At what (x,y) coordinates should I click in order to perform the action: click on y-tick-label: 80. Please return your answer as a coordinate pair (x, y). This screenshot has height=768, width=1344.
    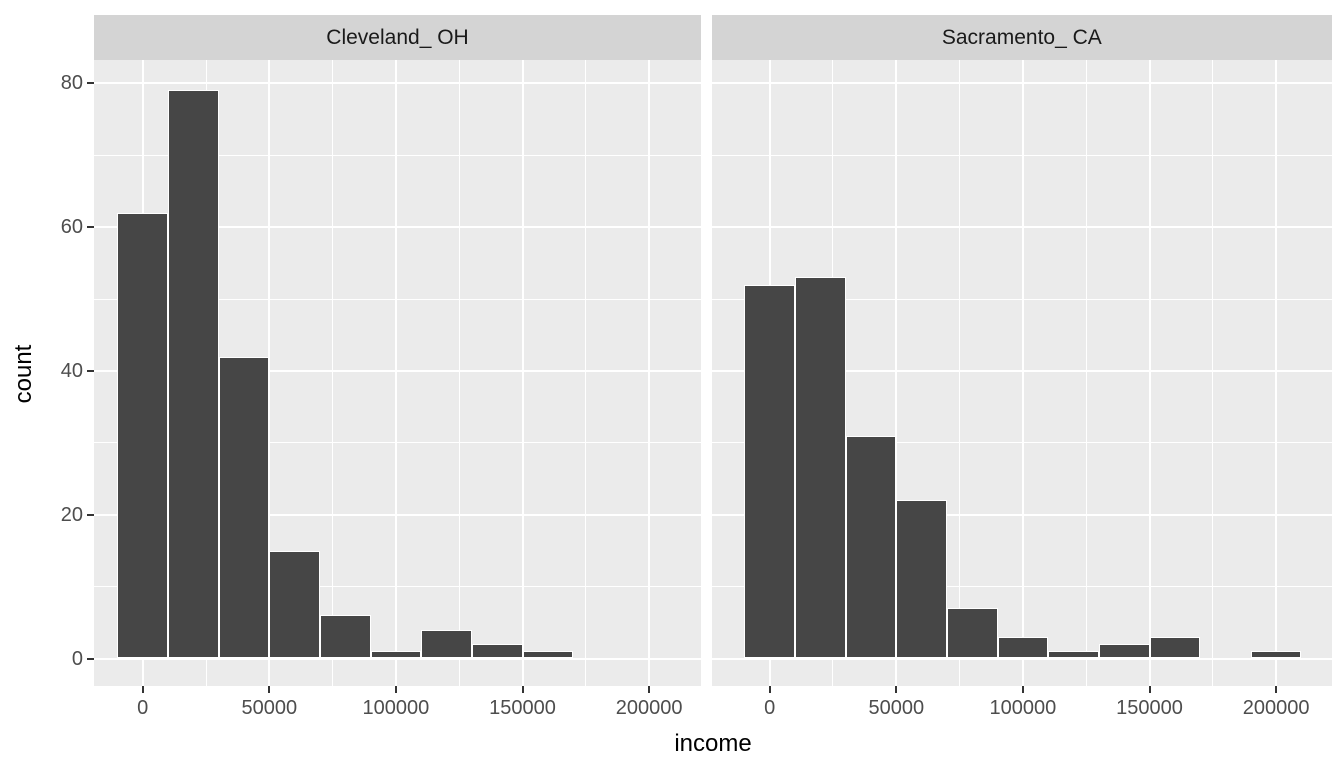
    Looking at the image, I should click on (71, 83).